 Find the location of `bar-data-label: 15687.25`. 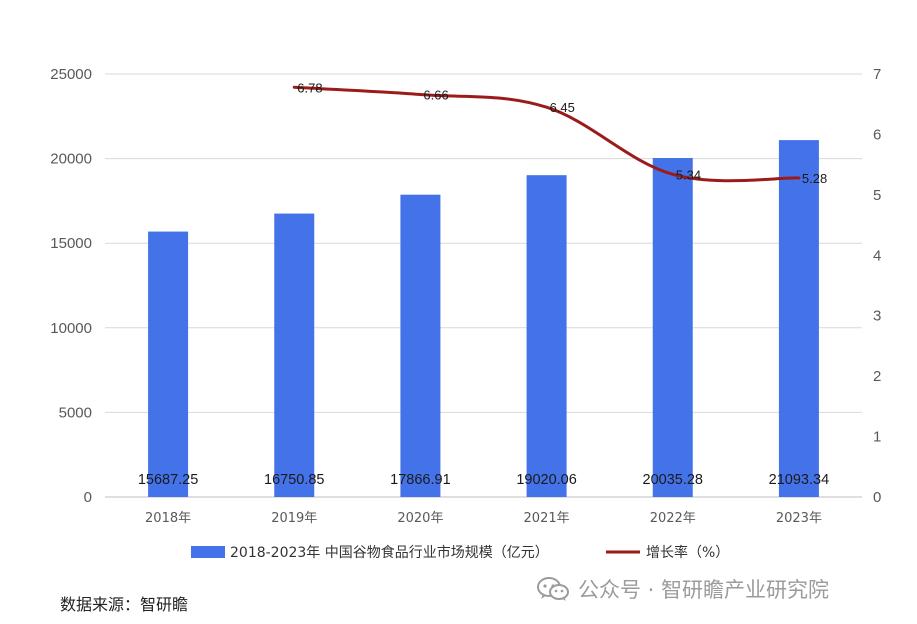

bar-data-label: 15687.25 is located at coordinates (168, 480).